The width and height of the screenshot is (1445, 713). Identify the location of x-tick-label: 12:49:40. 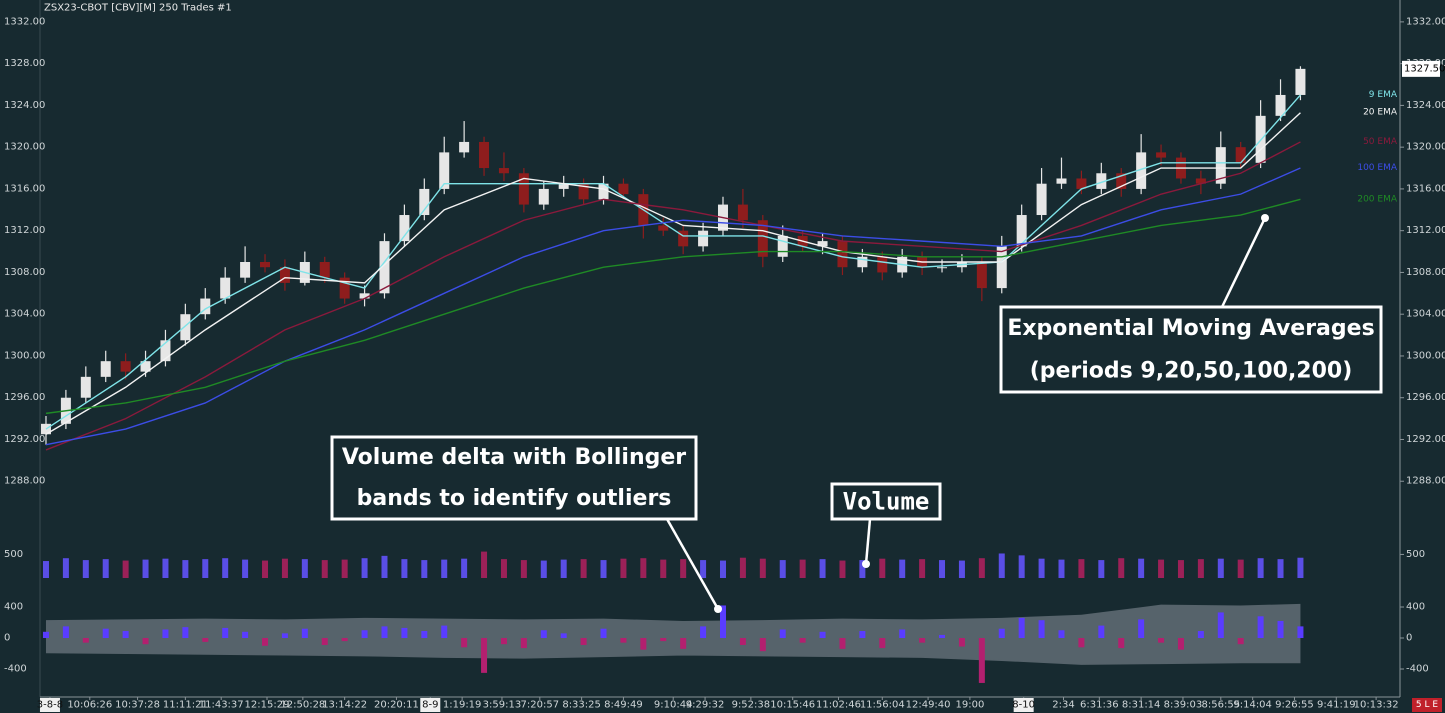
(928, 705).